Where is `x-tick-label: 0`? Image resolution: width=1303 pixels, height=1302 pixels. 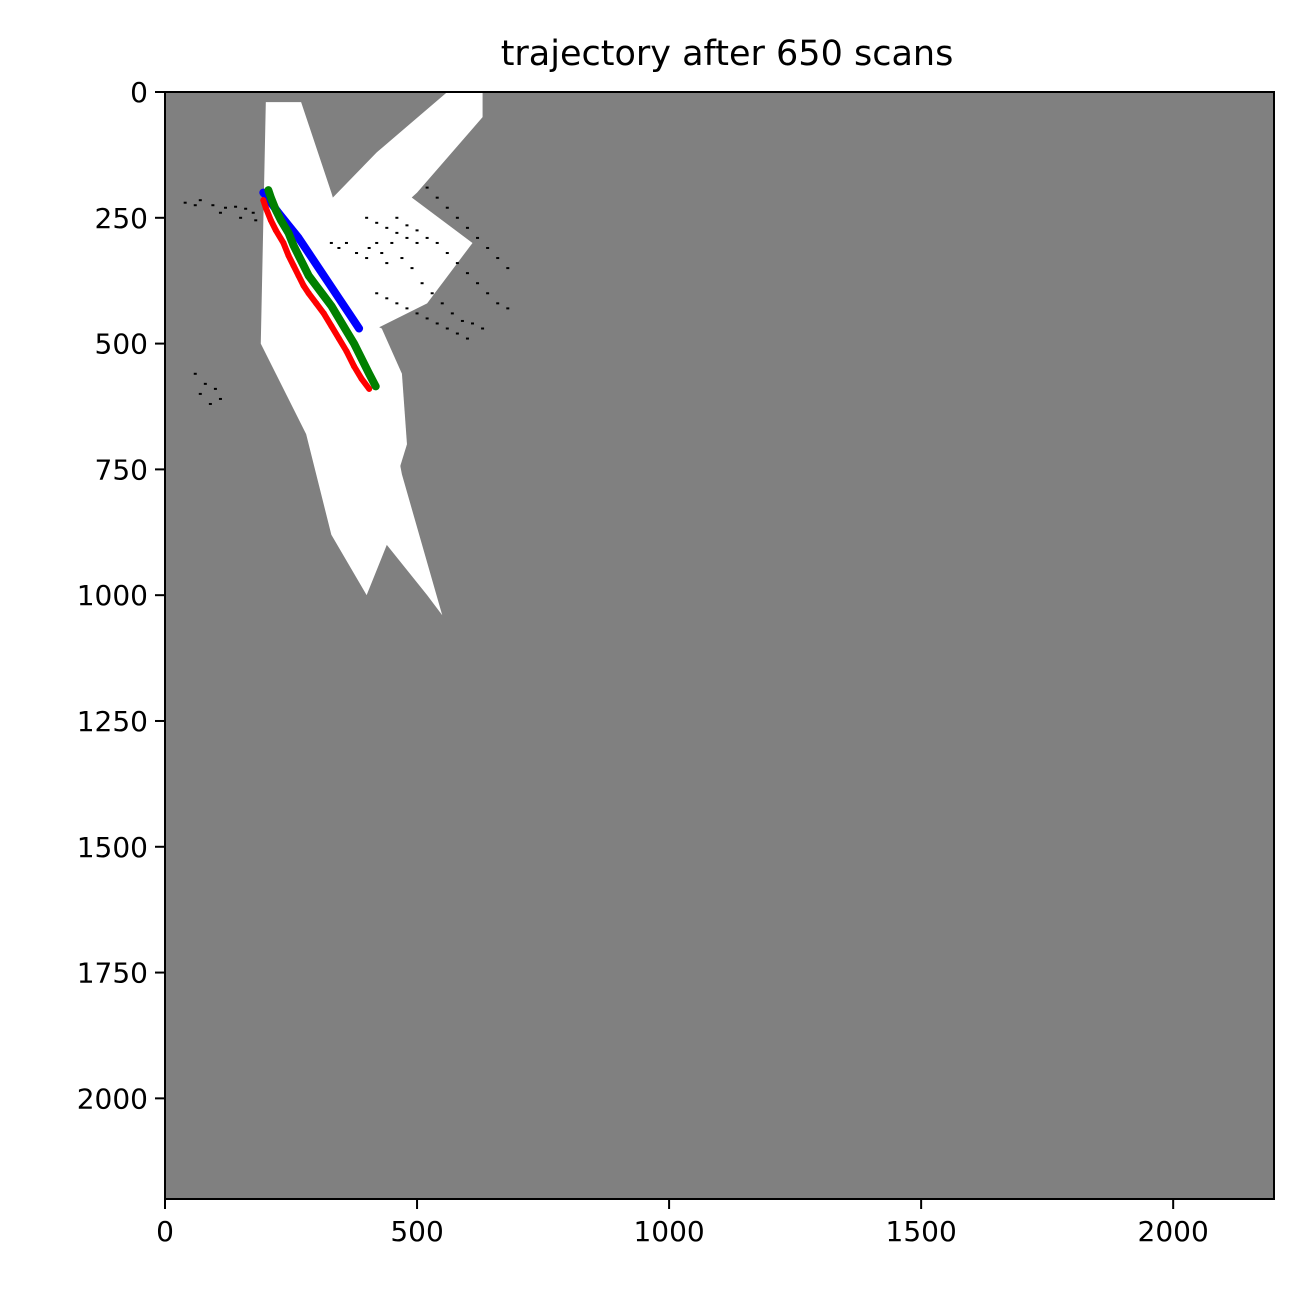 x-tick-label: 0 is located at coordinates (165, 1231).